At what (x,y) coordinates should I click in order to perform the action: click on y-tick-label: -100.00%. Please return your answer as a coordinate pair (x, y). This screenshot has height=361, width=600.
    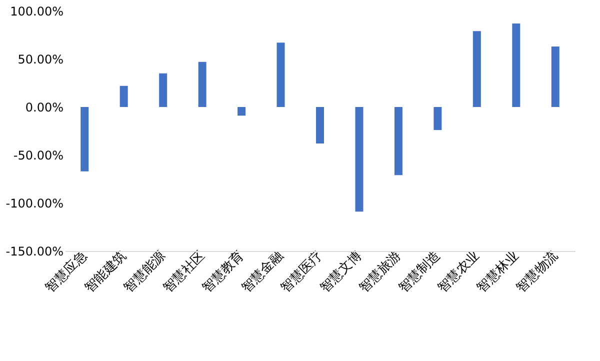
    Looking at the image, I should click on (35, 203).